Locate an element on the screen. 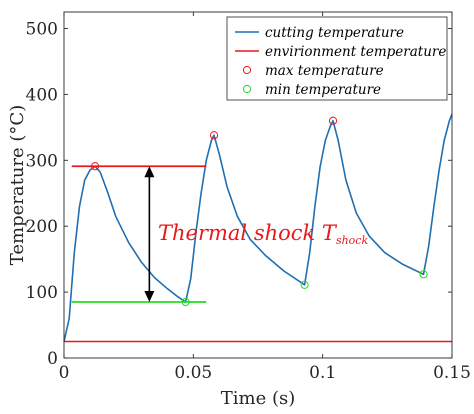 The height and width of the screenshot is (414, 474). x-tick-label: 0 is located at coordinates (64, 373).